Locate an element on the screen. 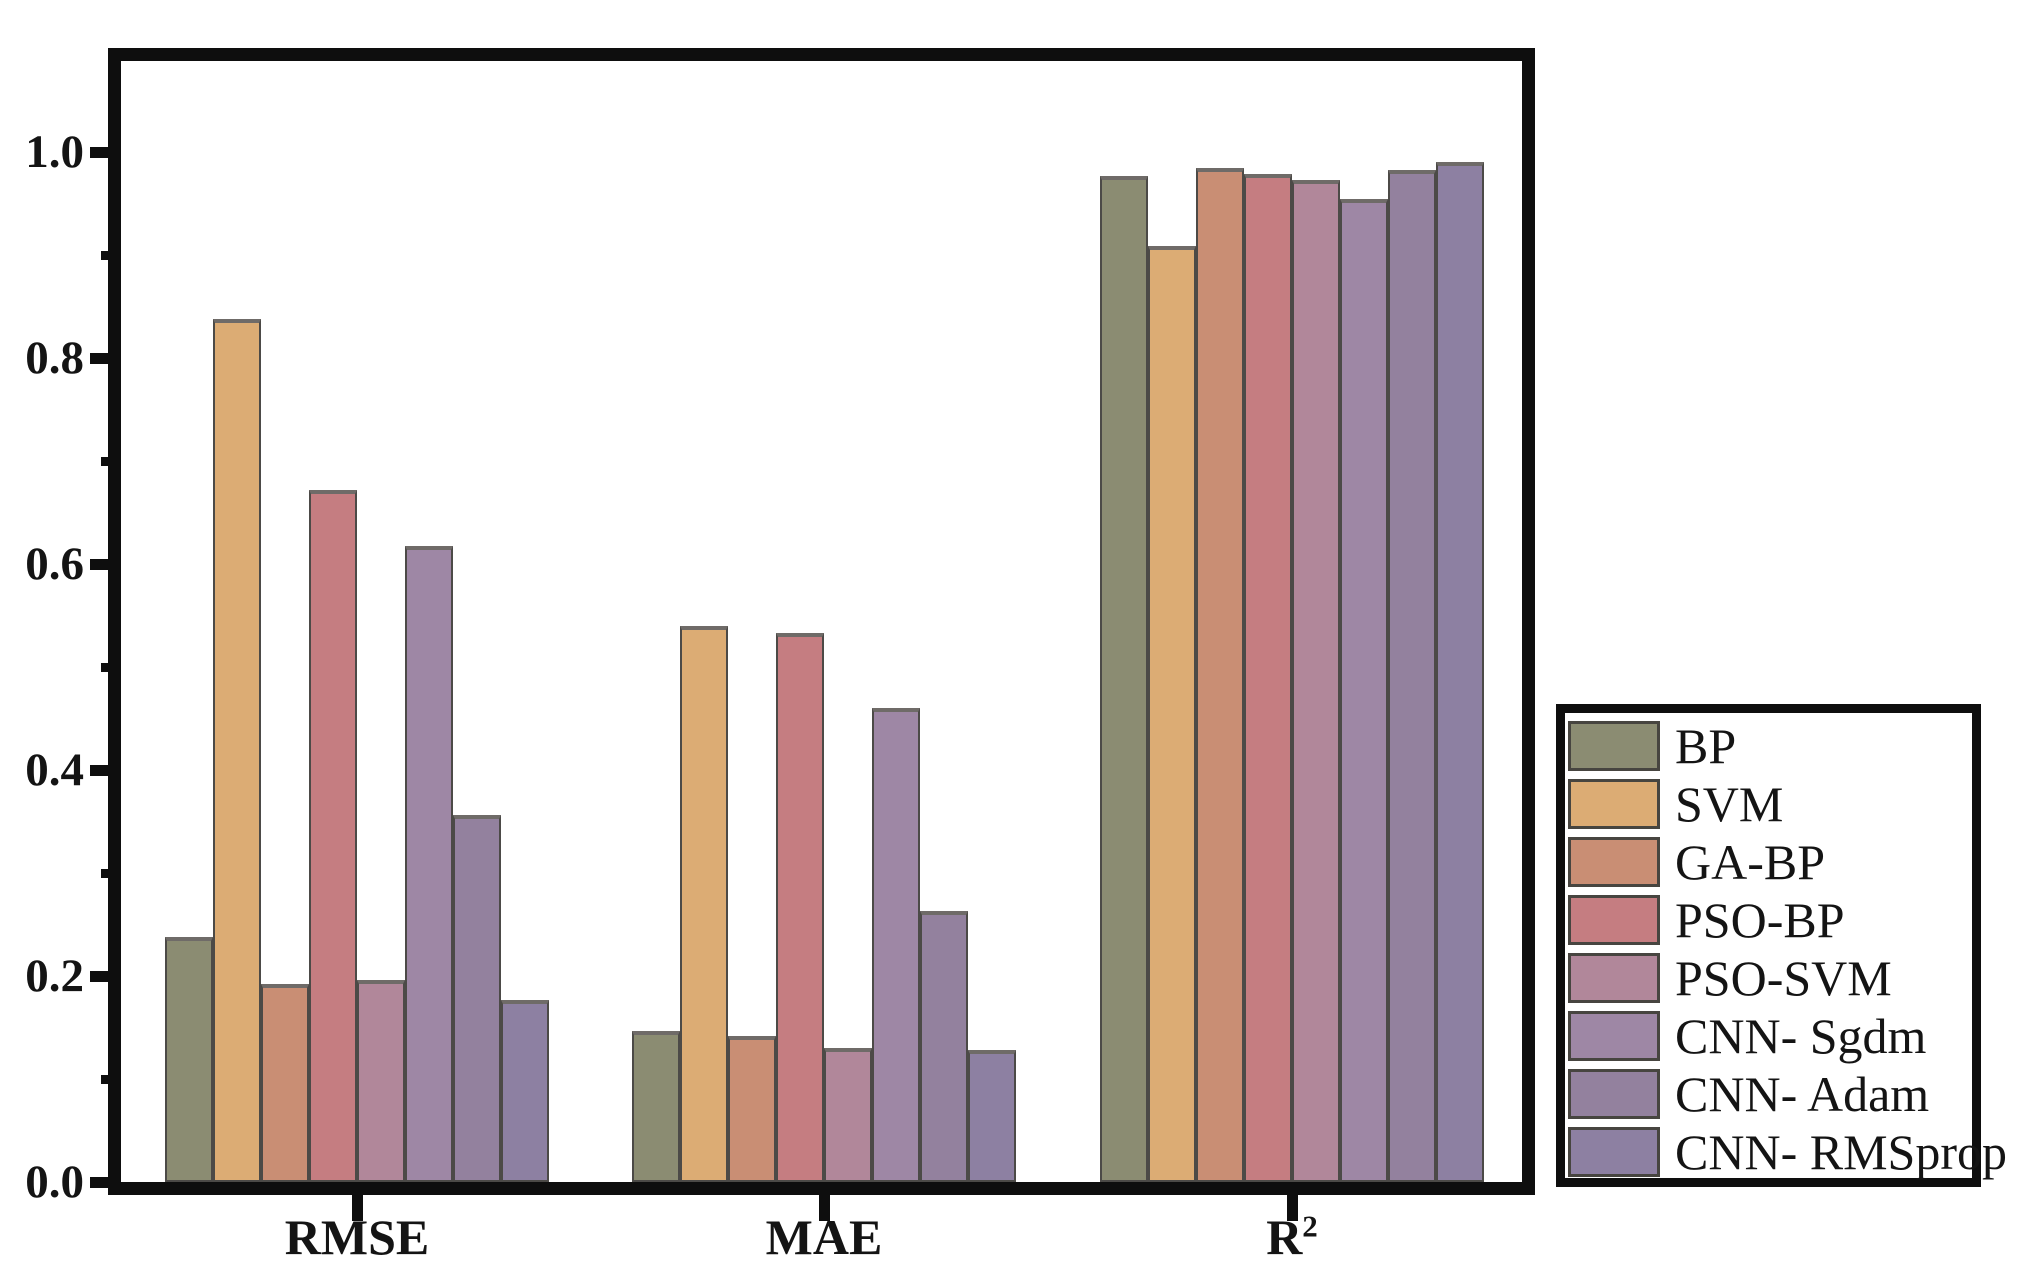 The image size is (2033, 1285). legend-swatch-cnn-rmsprop is located at coordinates (1614, 1152).